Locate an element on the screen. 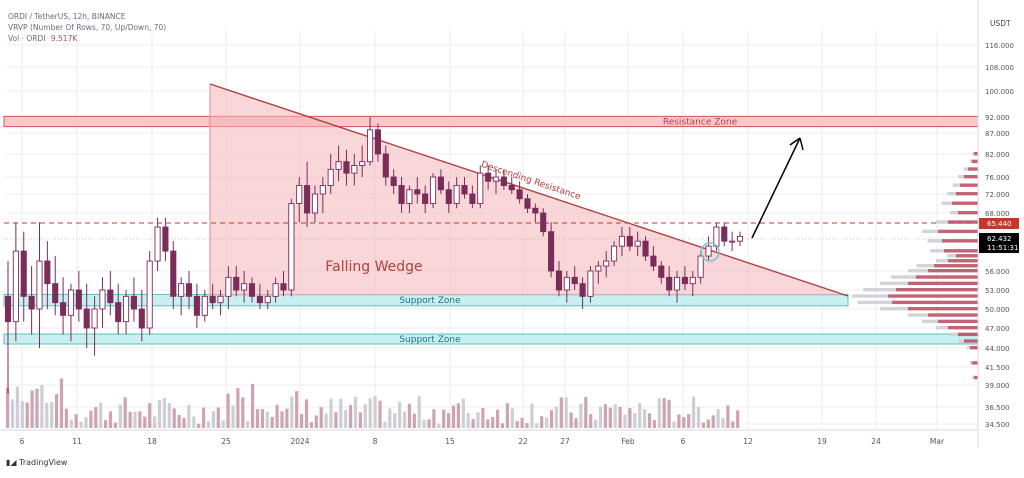 This screenshot has width=1024, height=478. price-tick-label: 53.000 is located at coordinates (997, 291).